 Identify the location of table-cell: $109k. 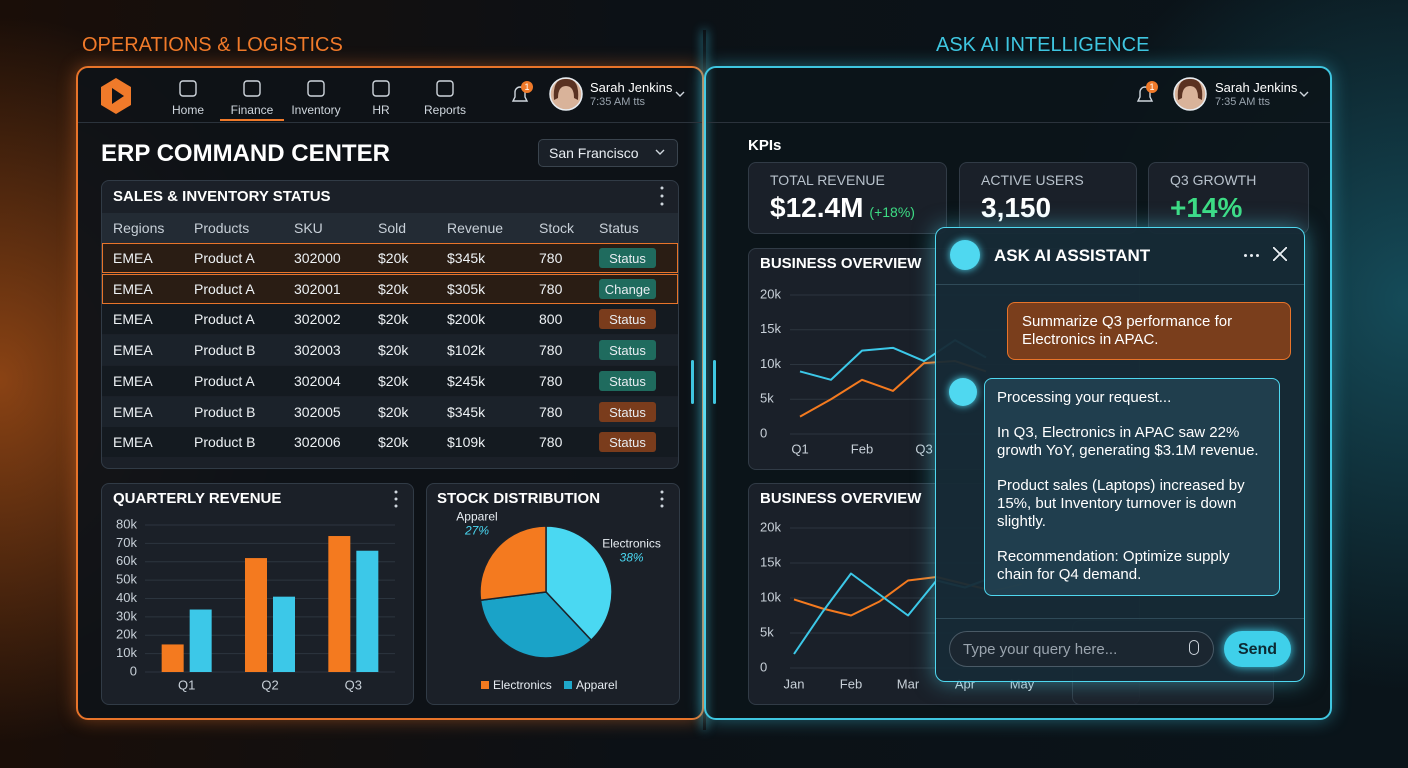
(466, 442).